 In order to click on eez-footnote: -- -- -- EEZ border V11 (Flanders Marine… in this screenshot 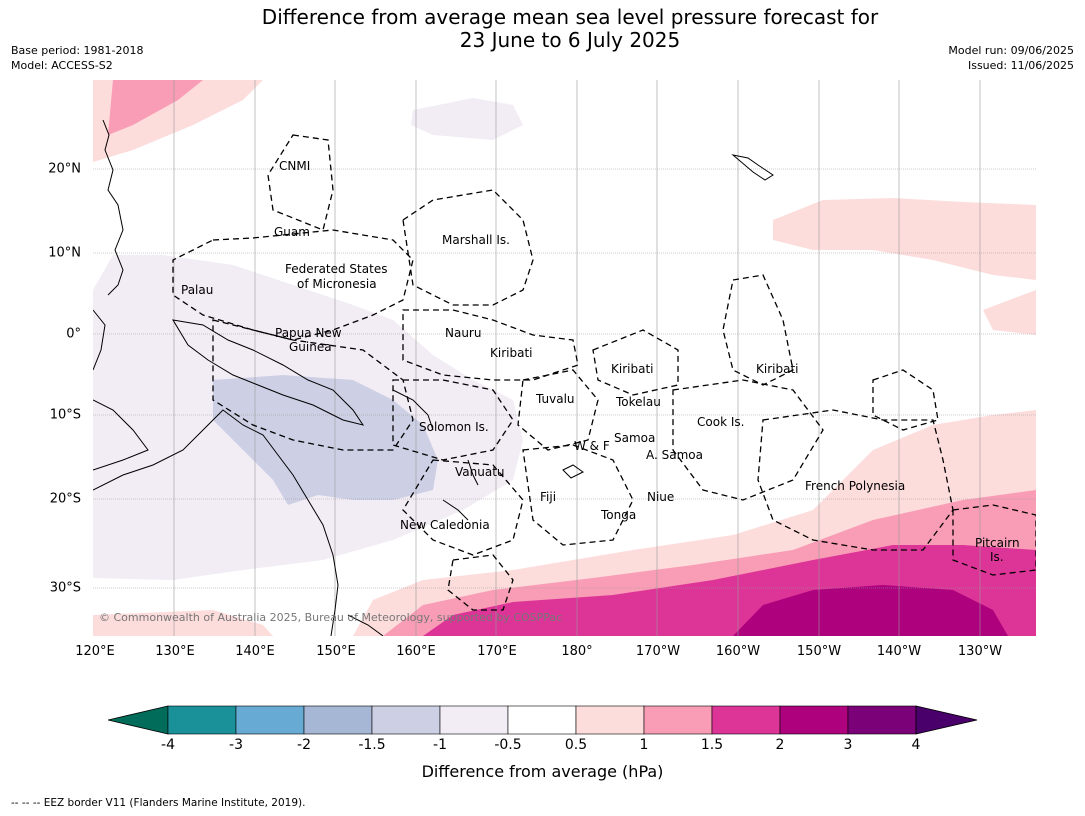, I will do `click(158, 803)`.